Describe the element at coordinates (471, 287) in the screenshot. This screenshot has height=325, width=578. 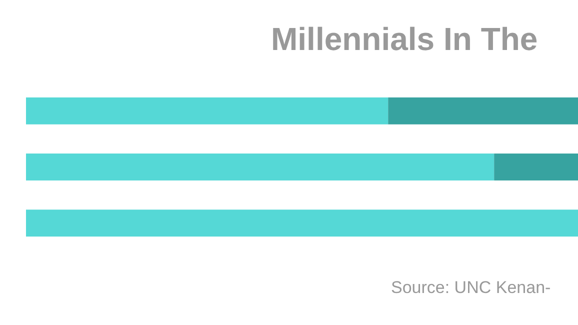
I see `source-note: Source: UNC Kenan-` at that location.